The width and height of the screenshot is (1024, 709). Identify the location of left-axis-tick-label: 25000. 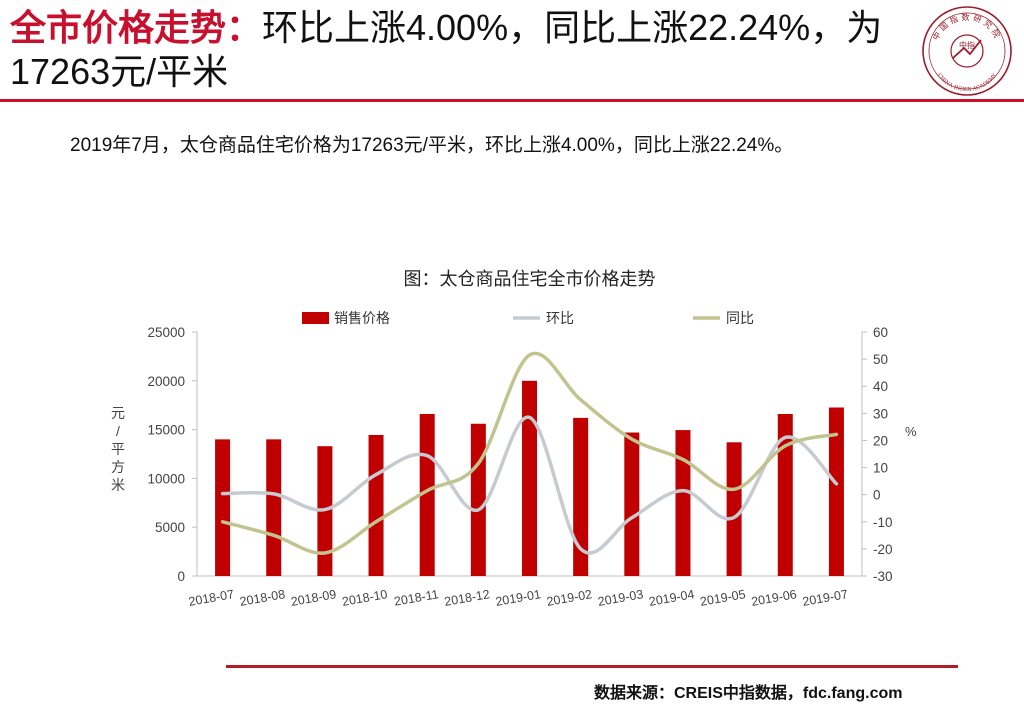
(166, 332).